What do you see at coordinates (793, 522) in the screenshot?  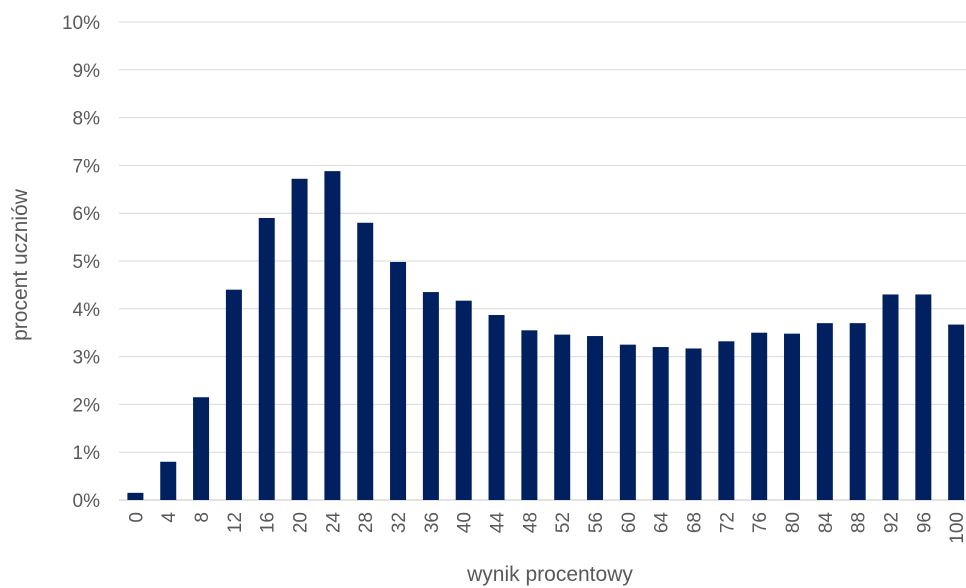 I see `x-tick-label: 80` at bounding box center [793, 522].